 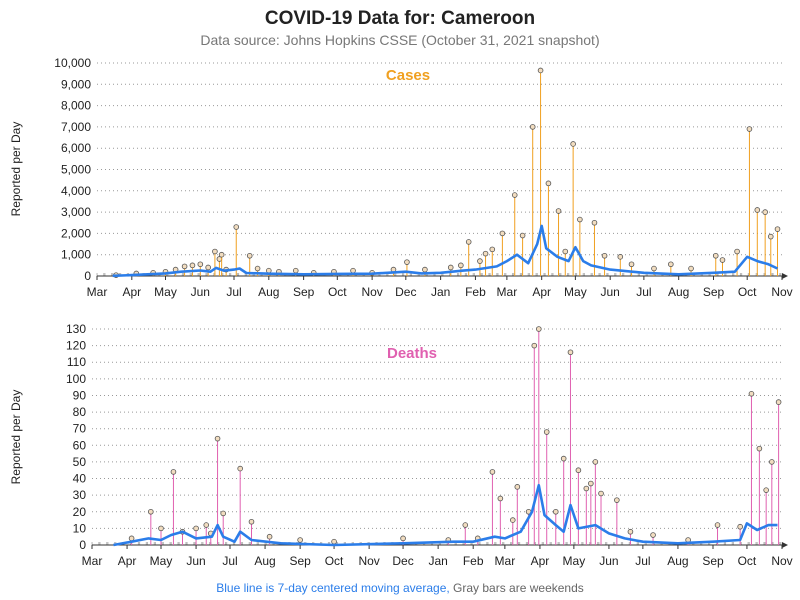 I want to click on x-tick-label: Sep, so click(x=714, y=292).